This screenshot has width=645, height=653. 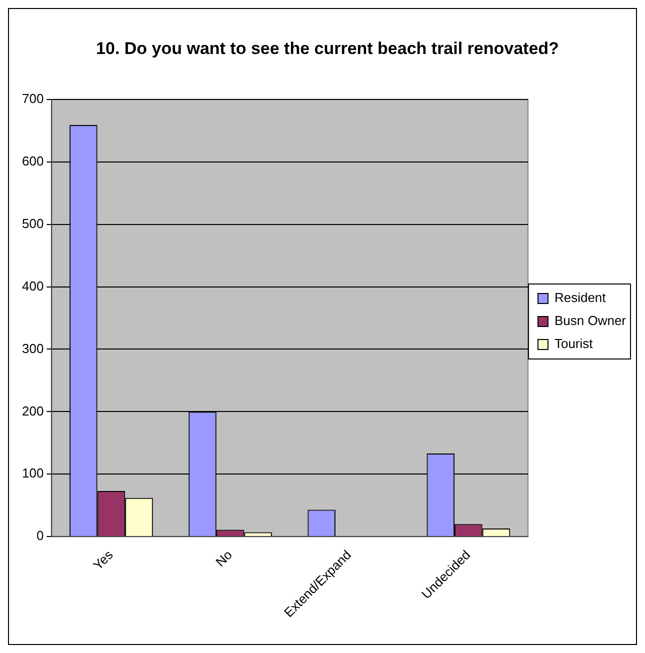 I want to click on y-tick-label: 500, so click(x=33, y=223).